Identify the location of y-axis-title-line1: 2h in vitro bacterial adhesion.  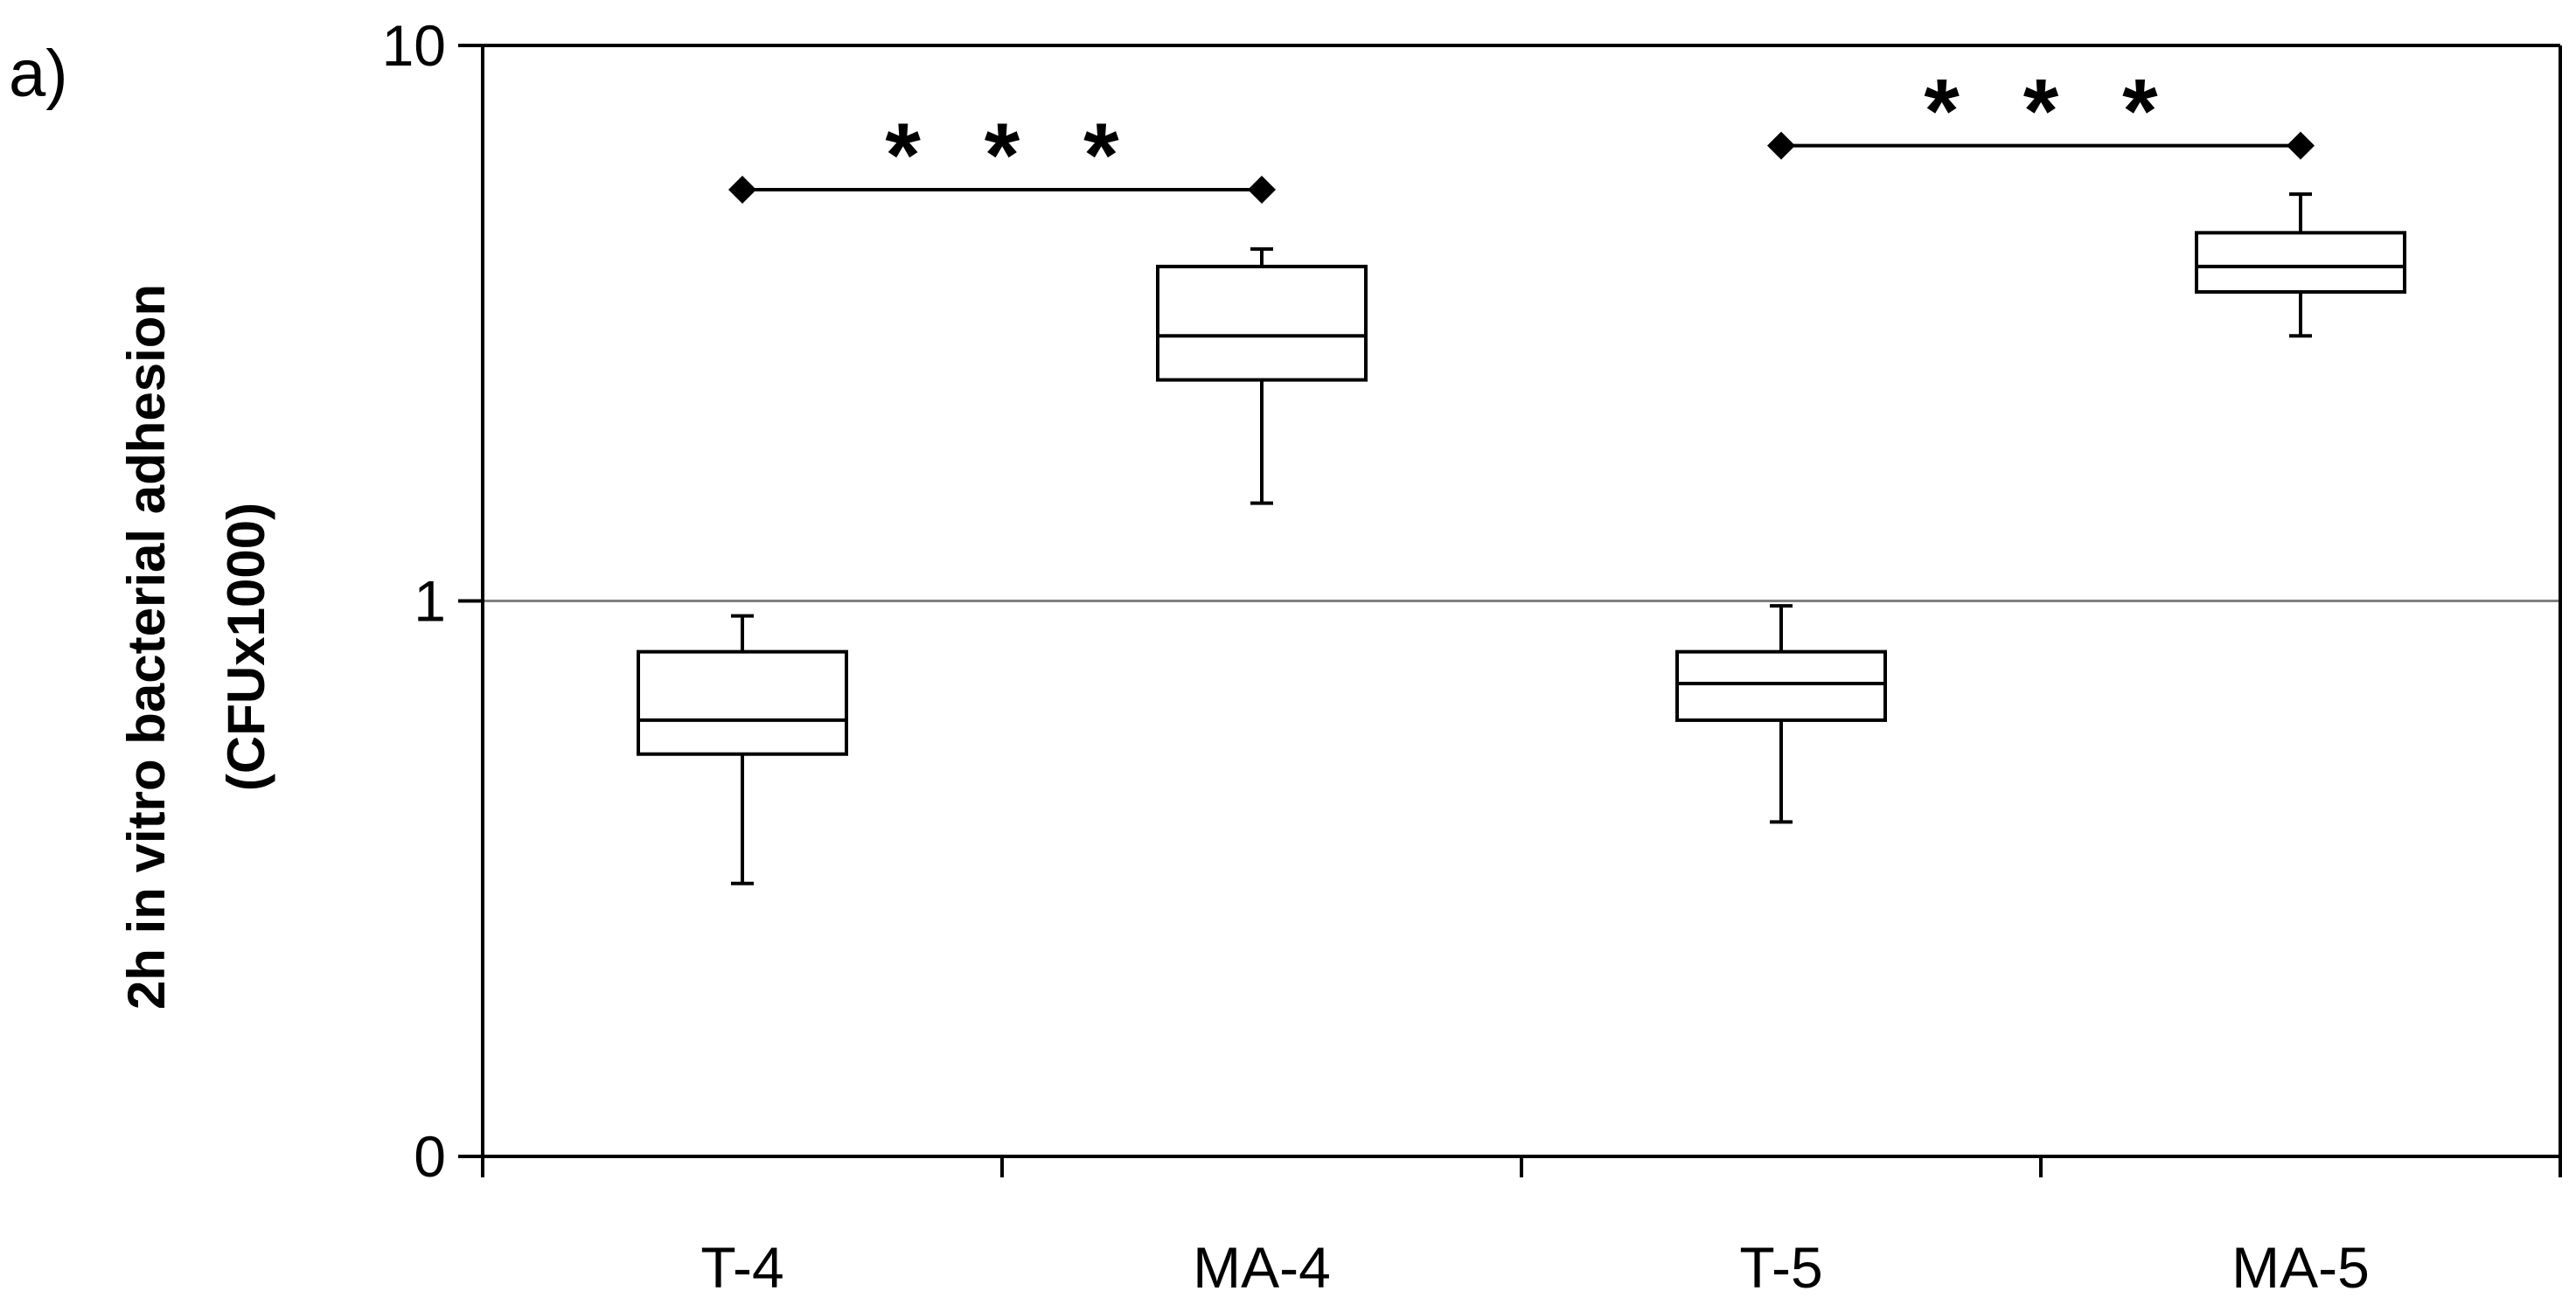
(146, 647).